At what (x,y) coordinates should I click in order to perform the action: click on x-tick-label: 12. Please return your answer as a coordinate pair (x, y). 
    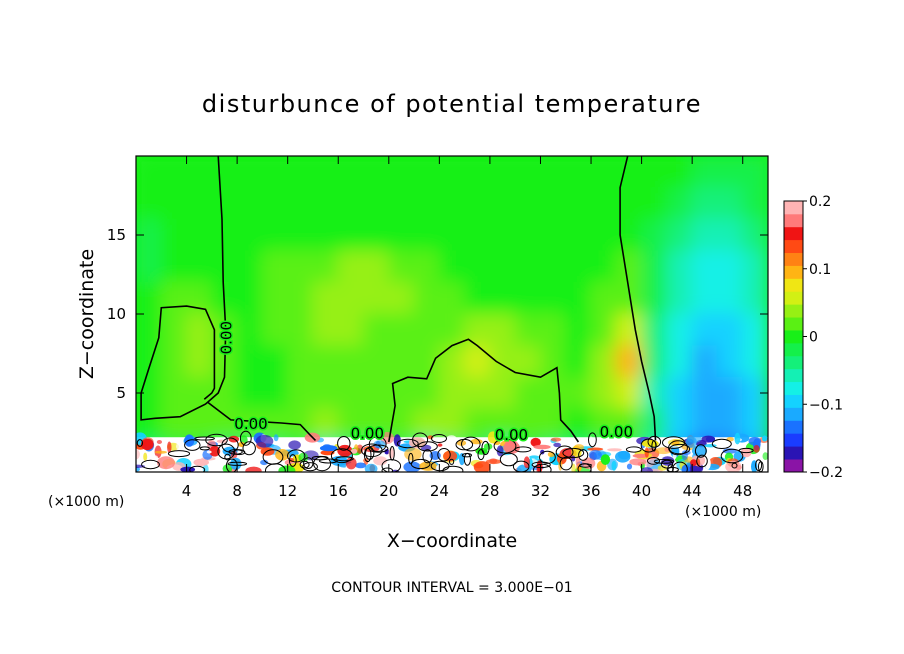
    Looking at the image, I should click on (287, 491).